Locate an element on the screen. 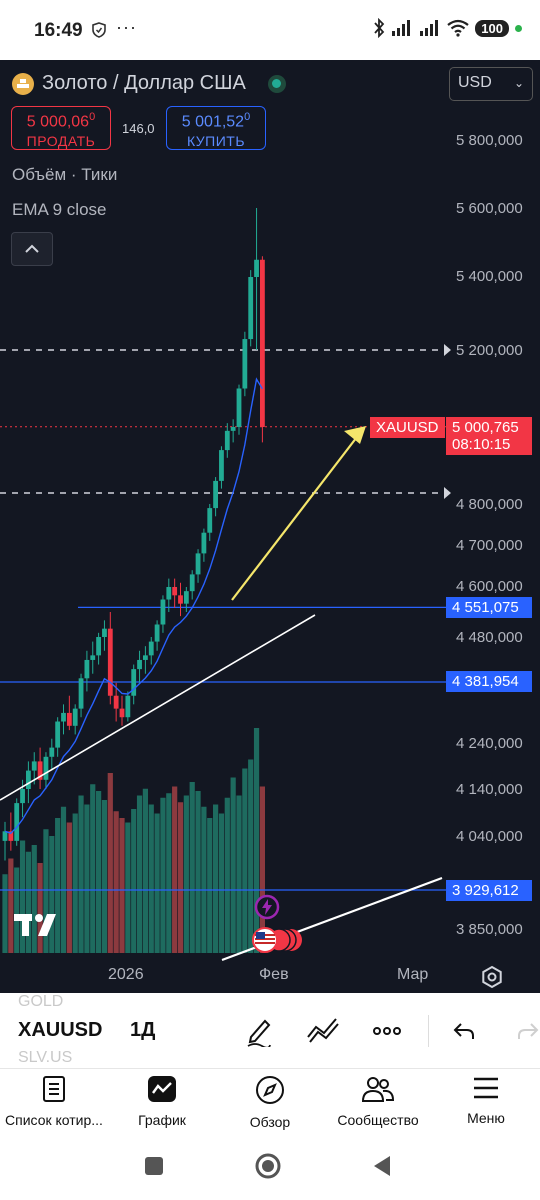  annotation-arrow is located at coordinates (296, 516).